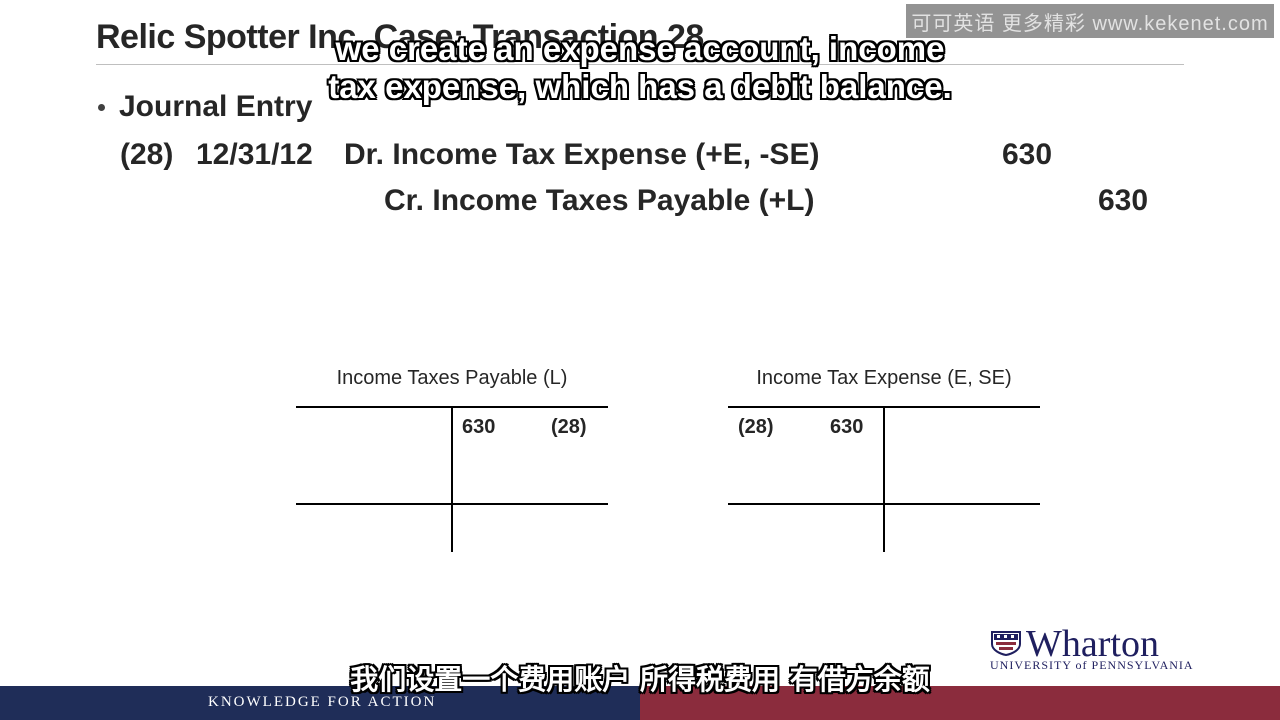  I want to click on t-account-label: Income Taxes Payable (L), so click(452, 378).